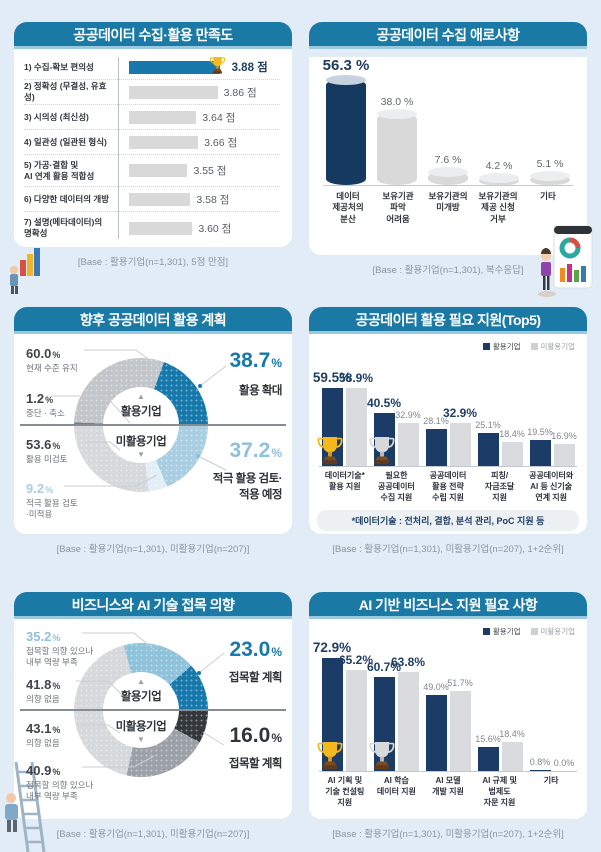 This screenshot has width=601, height=852. What do you see at coordinates (448, 605) in the screenshot?
I see `panel-title: AI 기반 비즈니스 지원 필요 사항` at bounding box center [448, 605].